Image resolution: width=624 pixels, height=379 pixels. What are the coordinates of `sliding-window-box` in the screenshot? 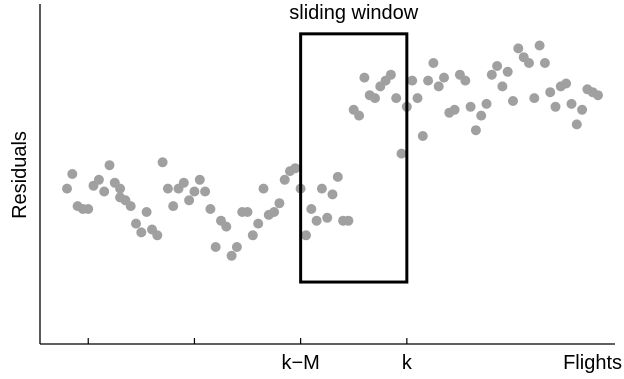 It's located at (354, 158).